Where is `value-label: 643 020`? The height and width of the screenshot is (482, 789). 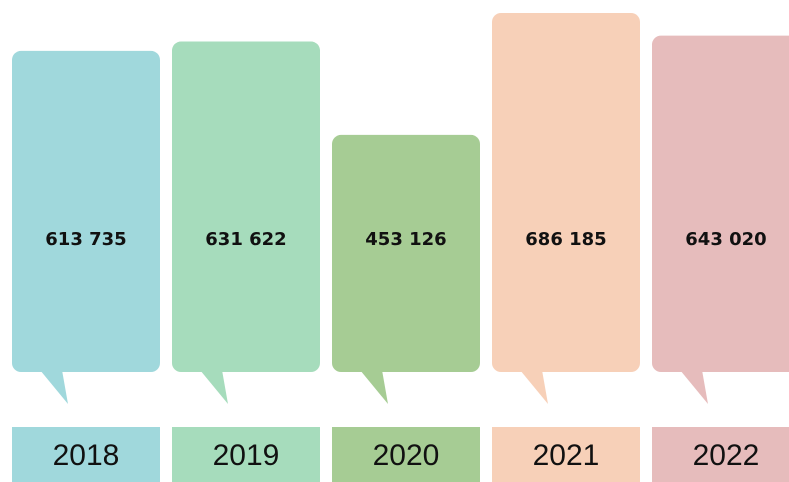 value-label: 643 020 is located at coordinates (725, 239).